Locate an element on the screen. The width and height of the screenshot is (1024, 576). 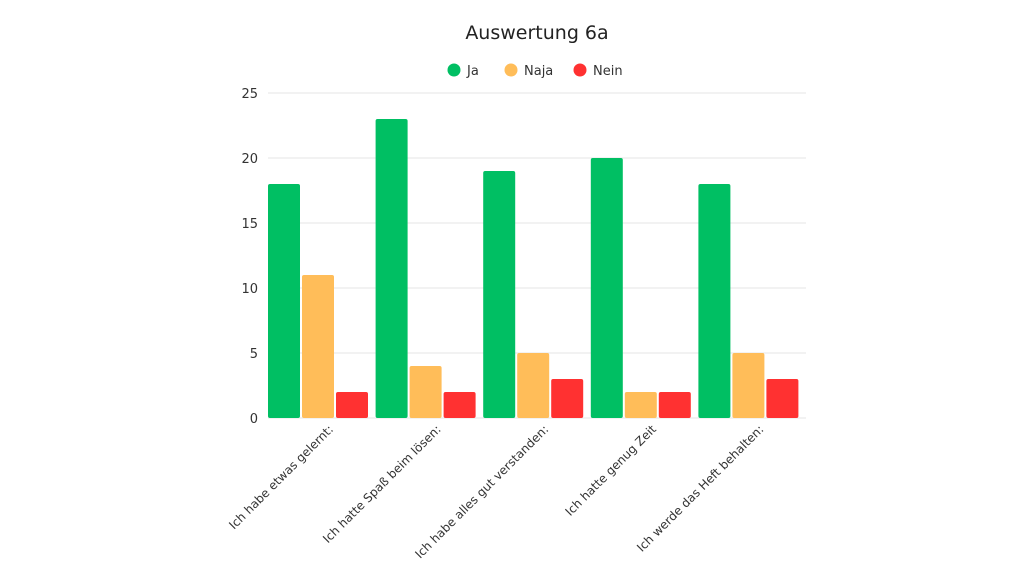
x-tick-label: Ich hatte genug Zeit is located at coordinates (610, 470).